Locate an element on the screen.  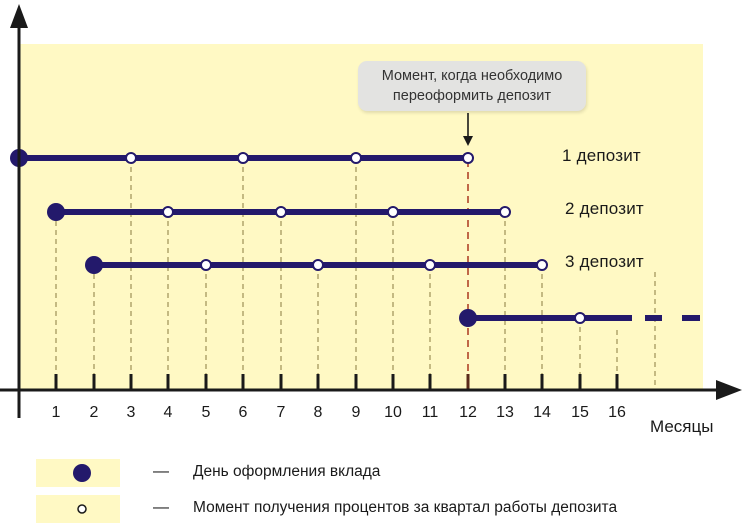
callout-line-1: Момент, когда необходимо is located at coordinates (472, 76).